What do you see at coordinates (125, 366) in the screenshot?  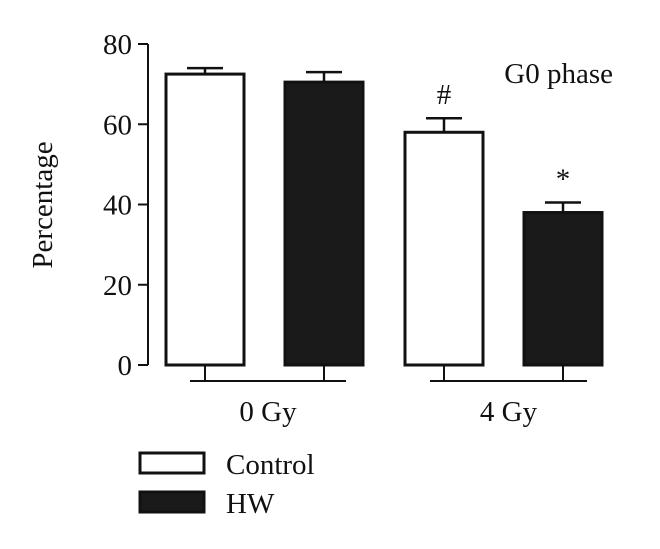 I see `y-tick-label: 0` at bounding box center [125, 366].